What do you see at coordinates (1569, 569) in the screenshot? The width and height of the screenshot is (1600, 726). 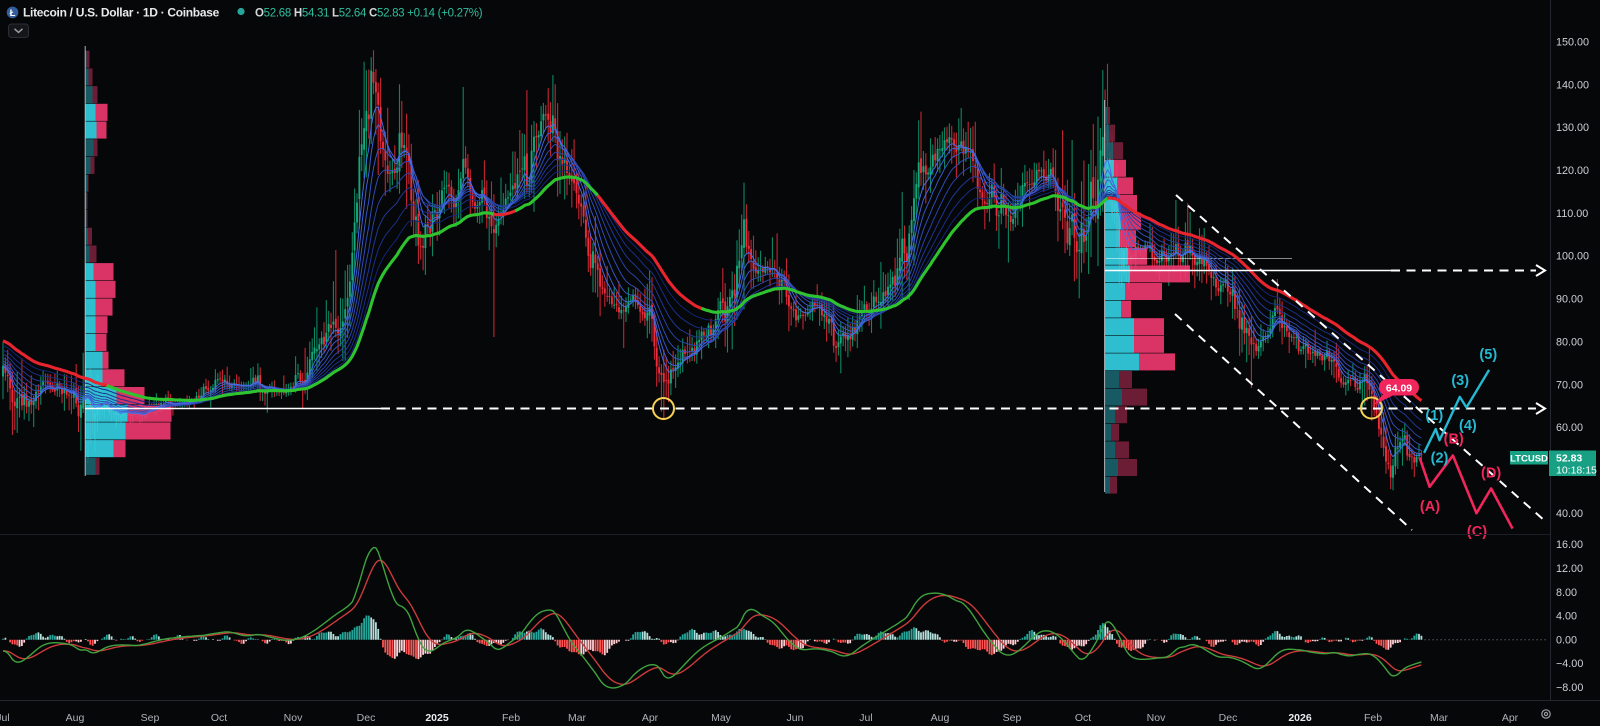 I see `svg-text: 12.00` at bounding box center [1569, 569].